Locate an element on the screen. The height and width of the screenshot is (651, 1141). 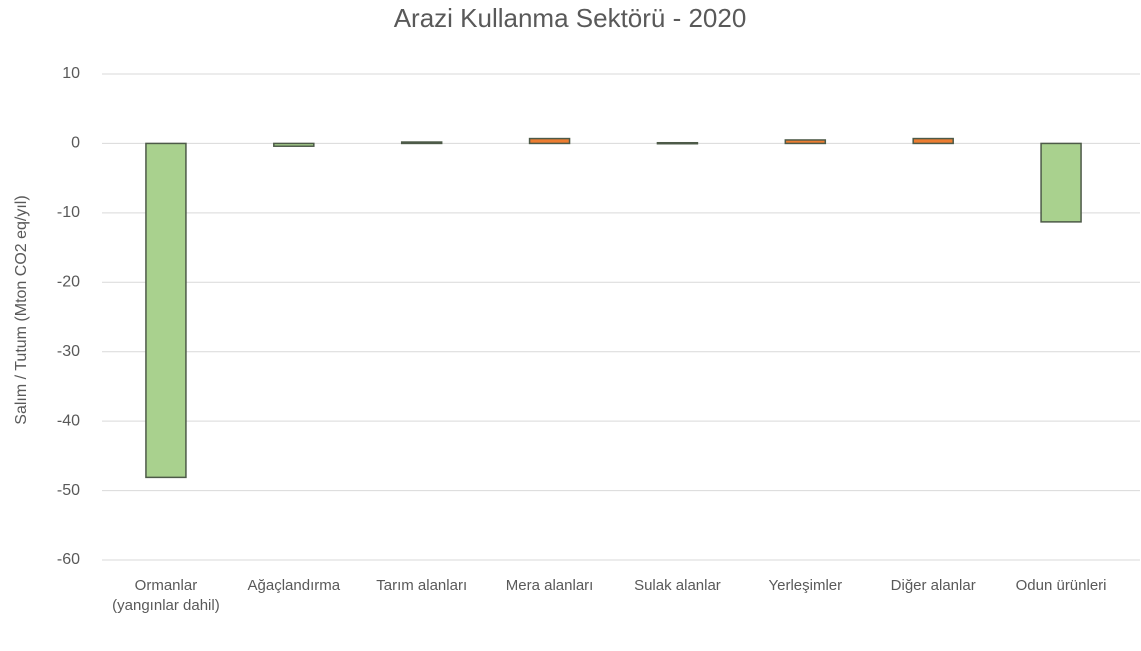
x-tick-label: Mera alanları is located at coordinates (549, 585).